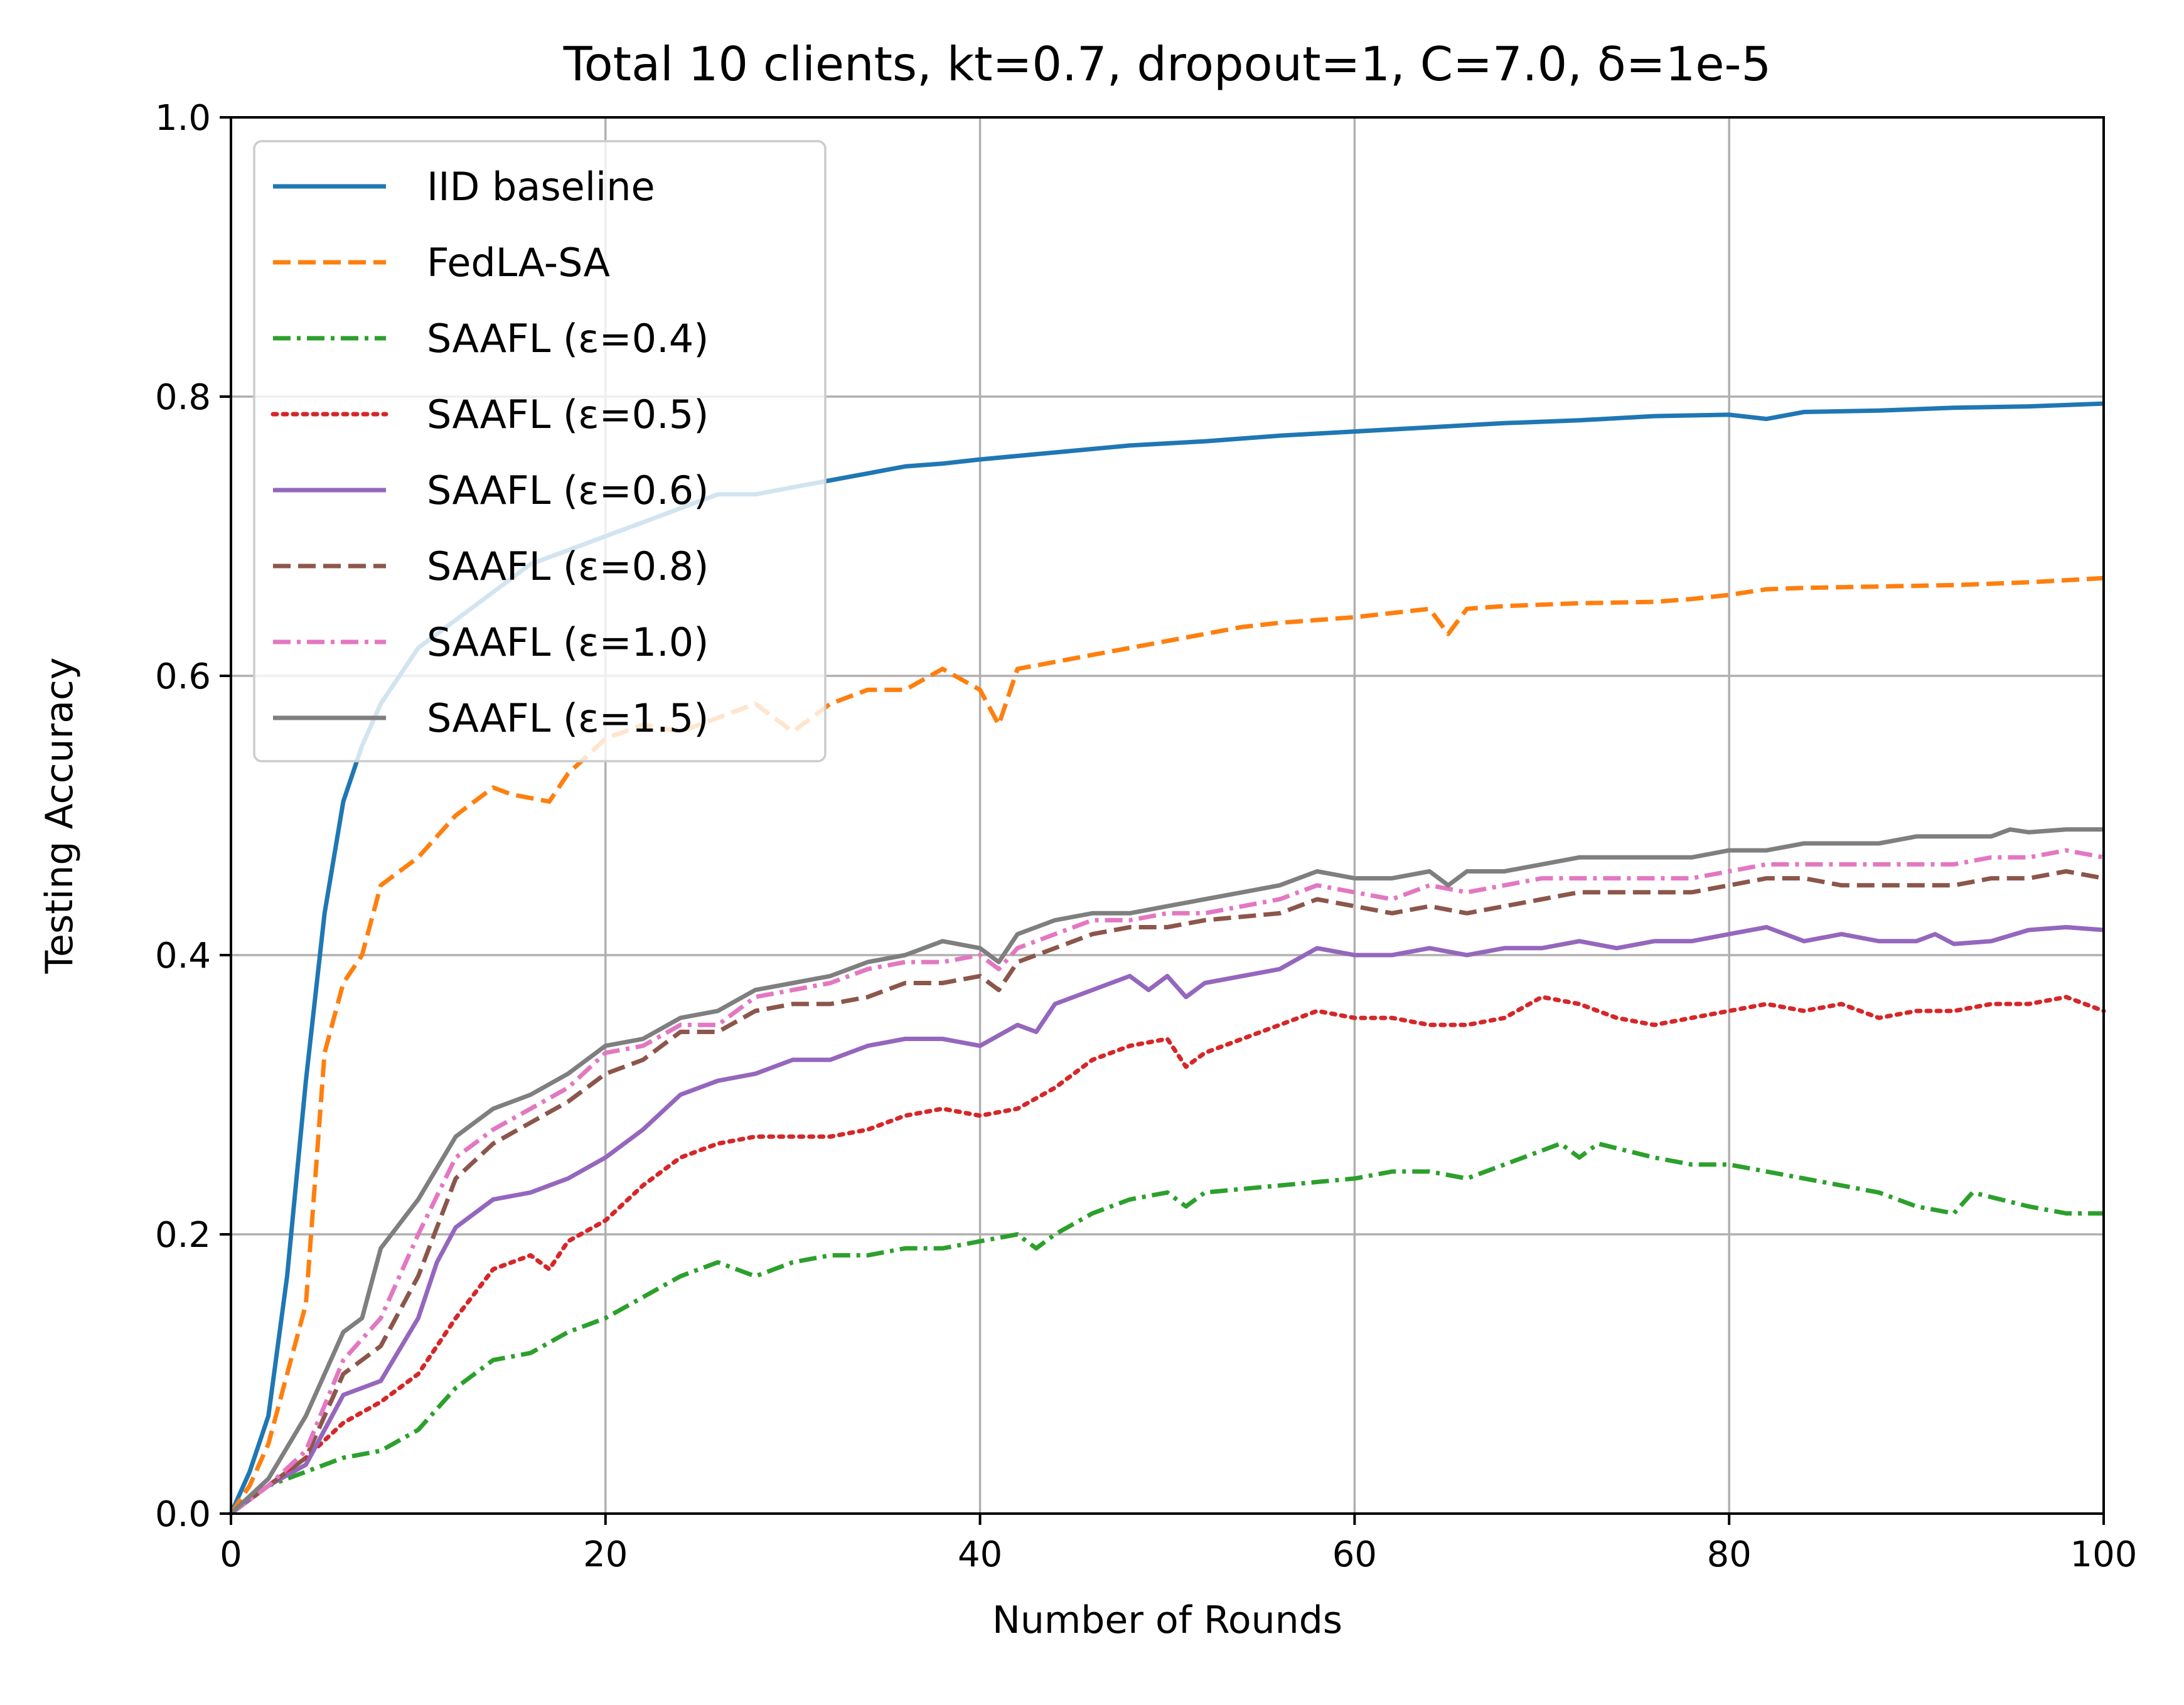 The height and width of the screenshot is (1705, 2184). Describe the element at coordinates (183, 119) in the screenshot. I see `y-tick-label: 1.0` at that location.